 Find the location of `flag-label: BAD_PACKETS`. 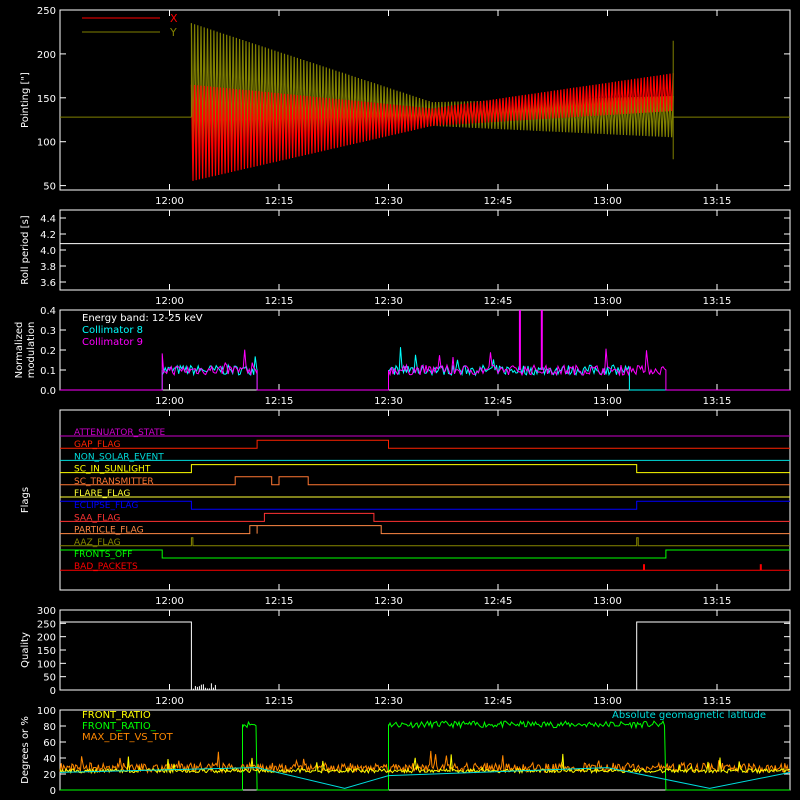

flag-label: BAD_PACKETS is located at coordinates (106, 567).